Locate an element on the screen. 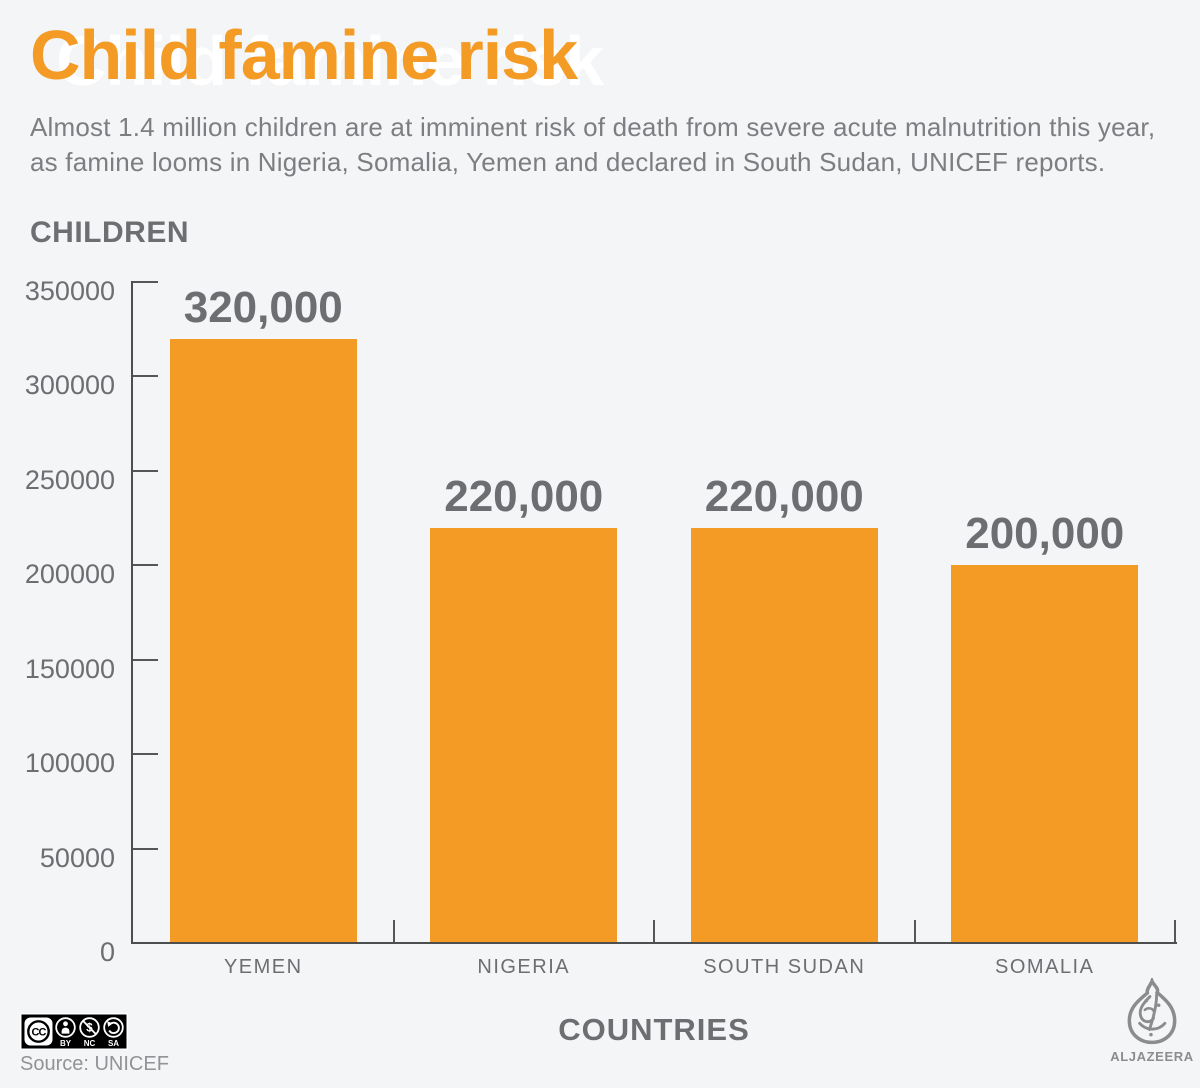 Image resolution: width=1200 pixels, height=1088 pixels. y-axis-tick-label: 250000 is located at coordinates (69, 479).